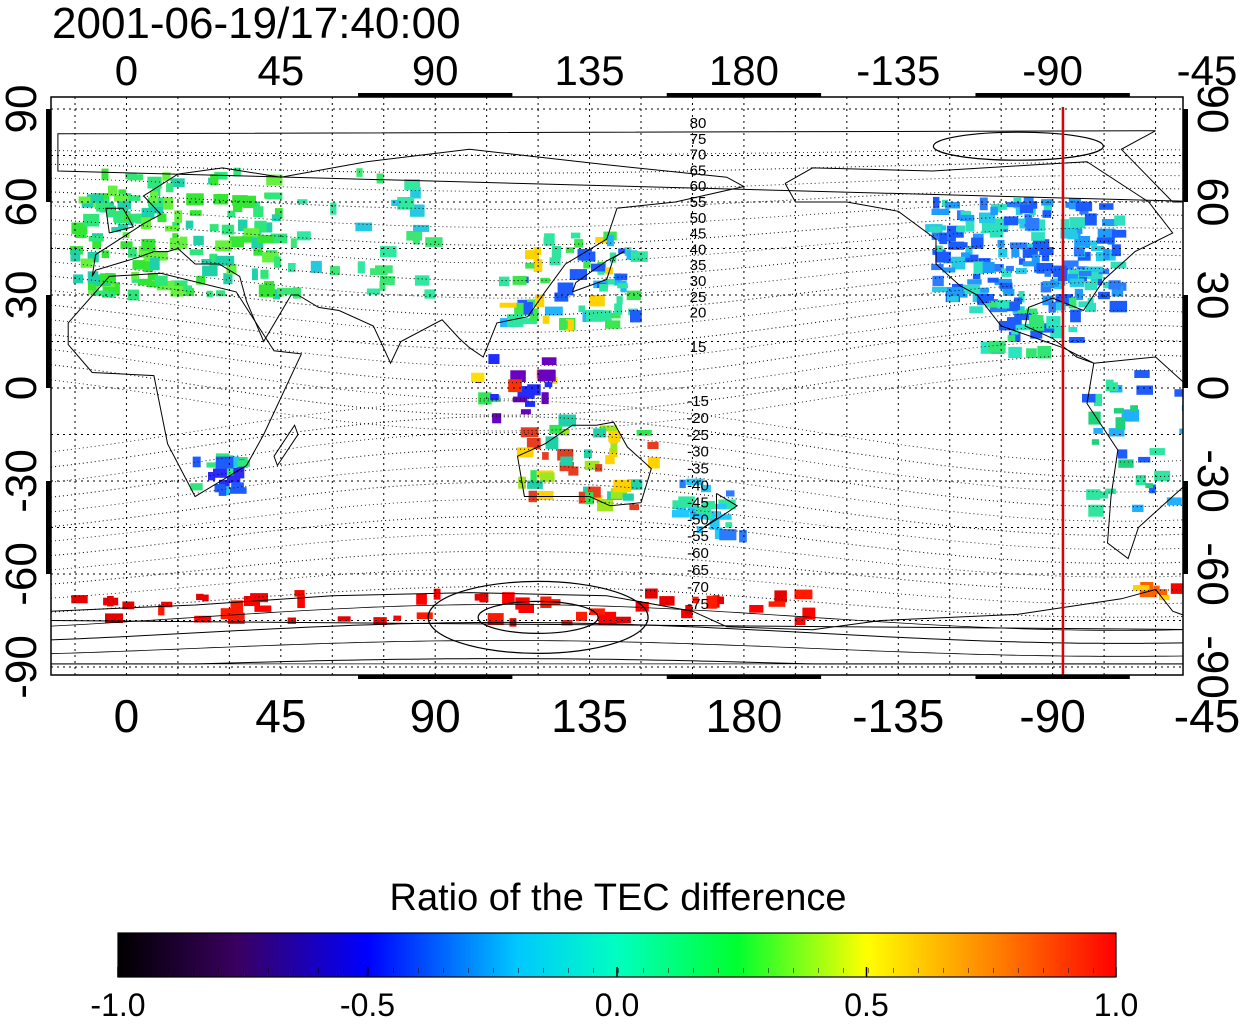 This screenshot has height=1024, width=1240. I want to click on contour-label-south: -35, so click(698, 469).